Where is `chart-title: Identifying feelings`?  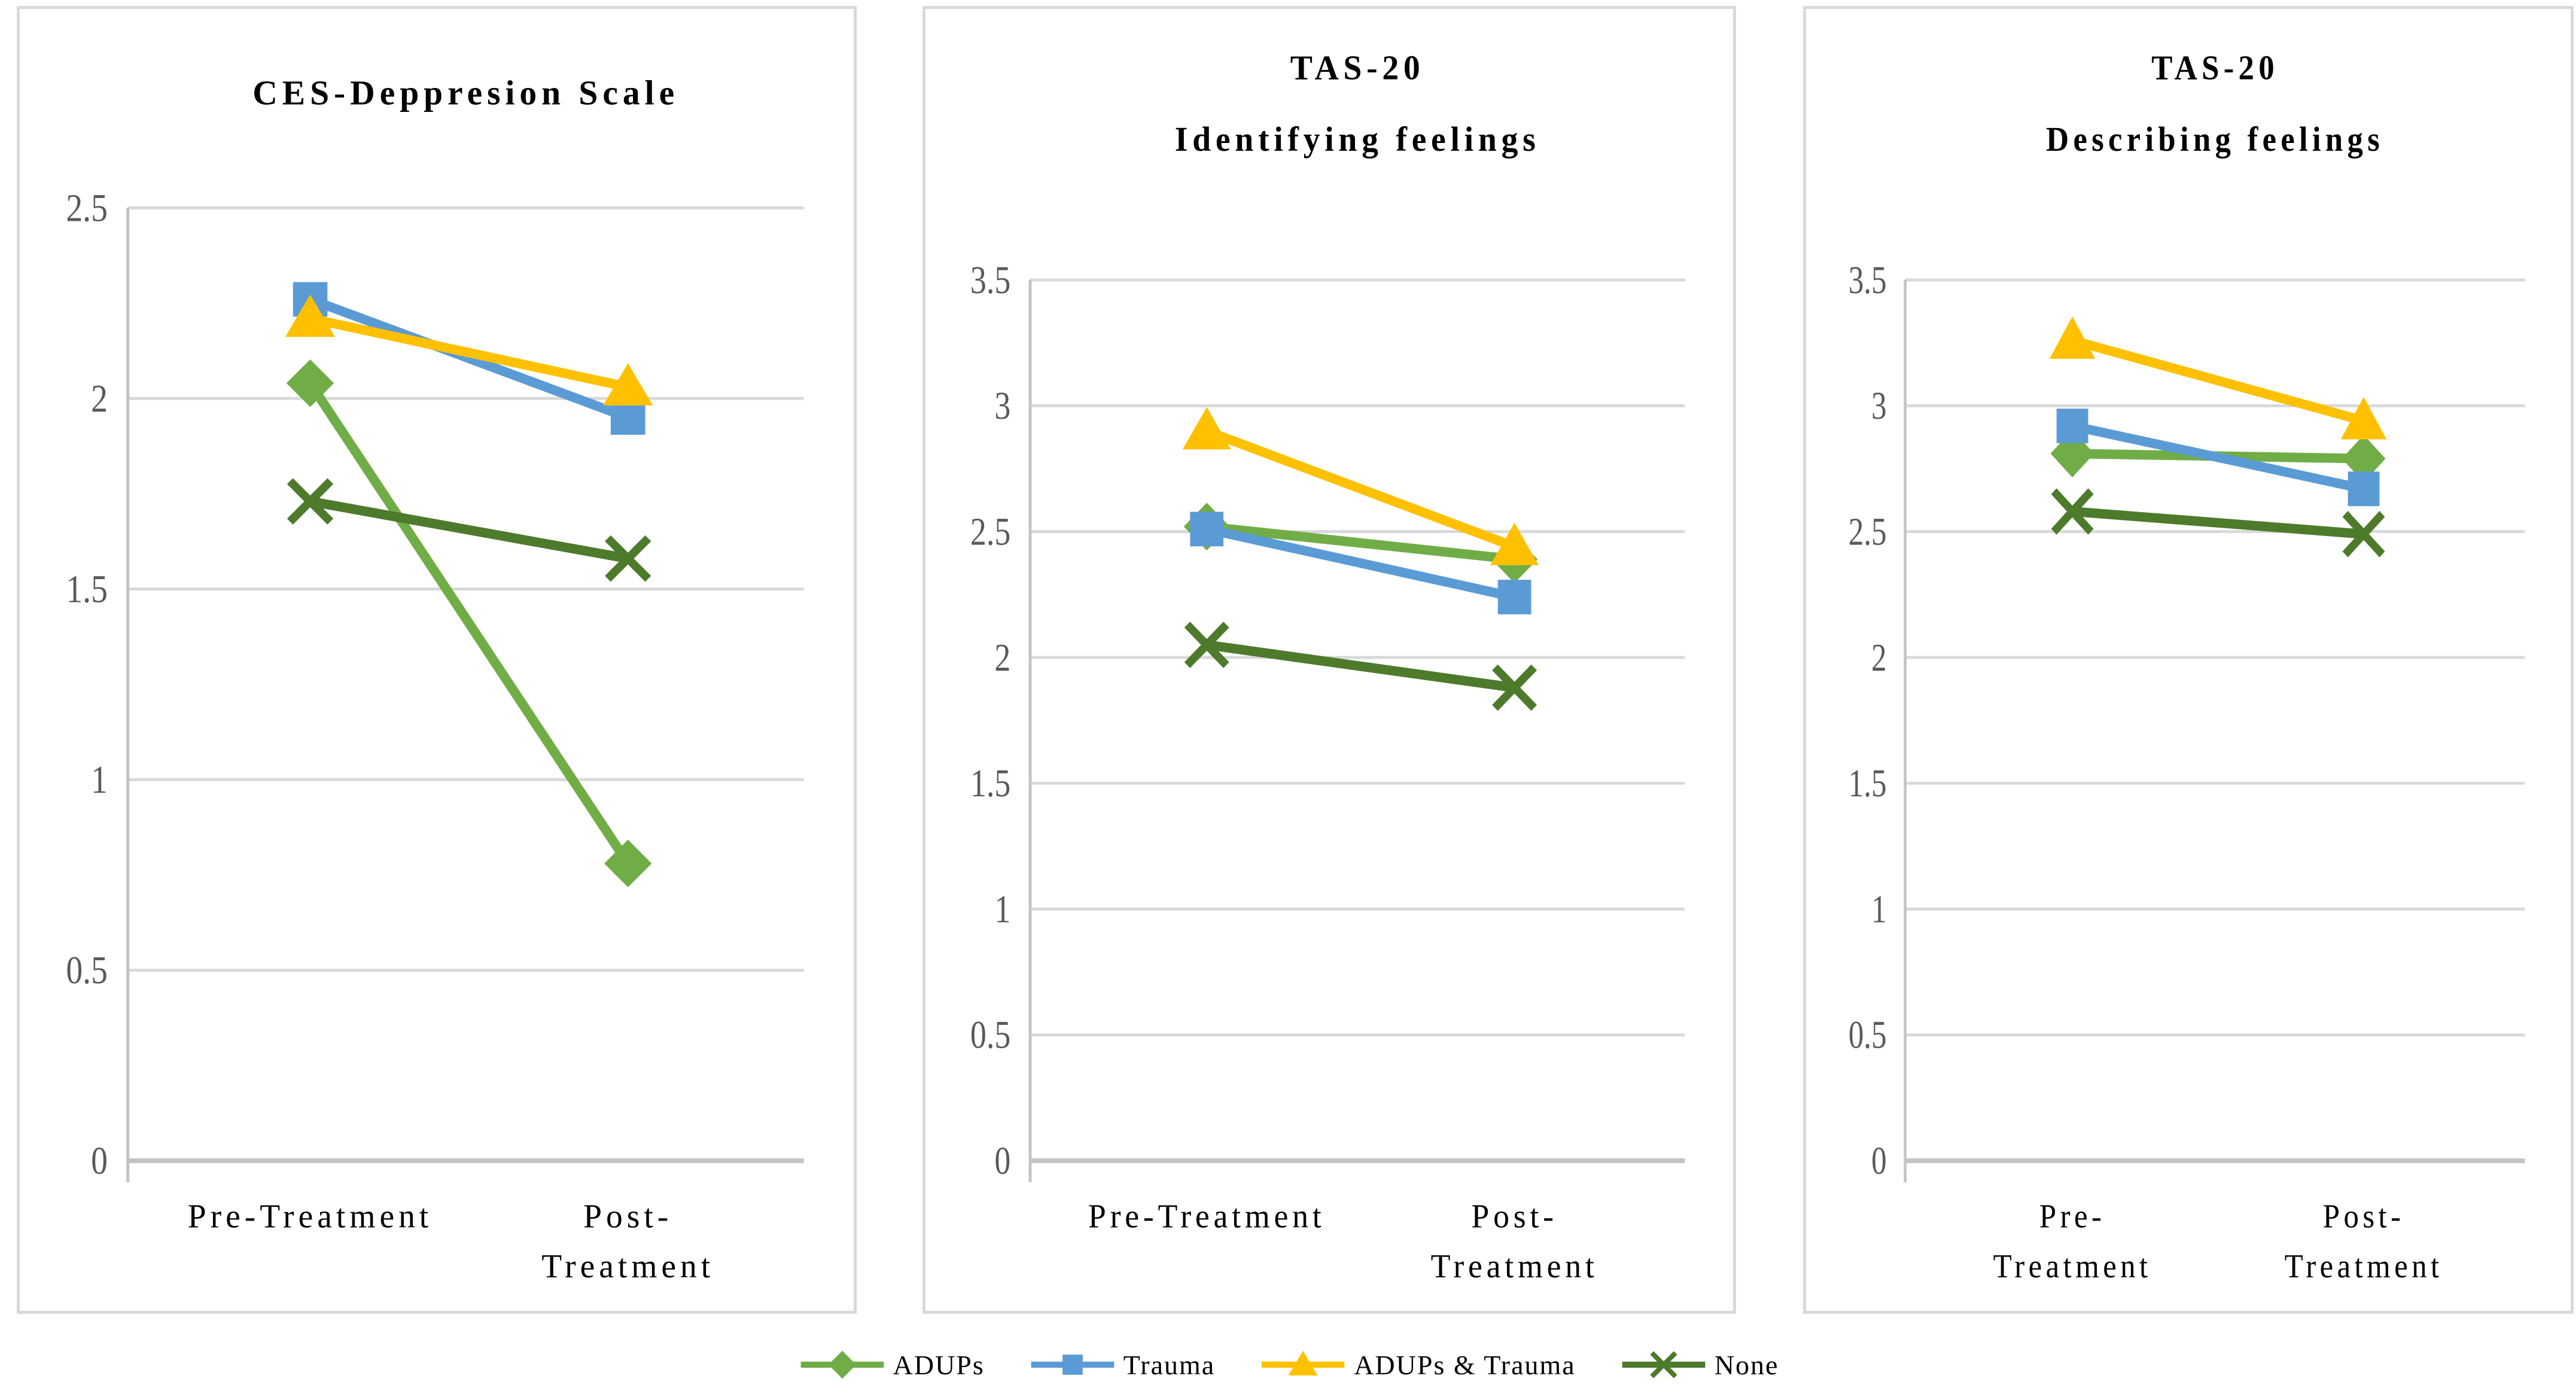
chart-title: Identifying feelings is located at coordinates (1357, 139).